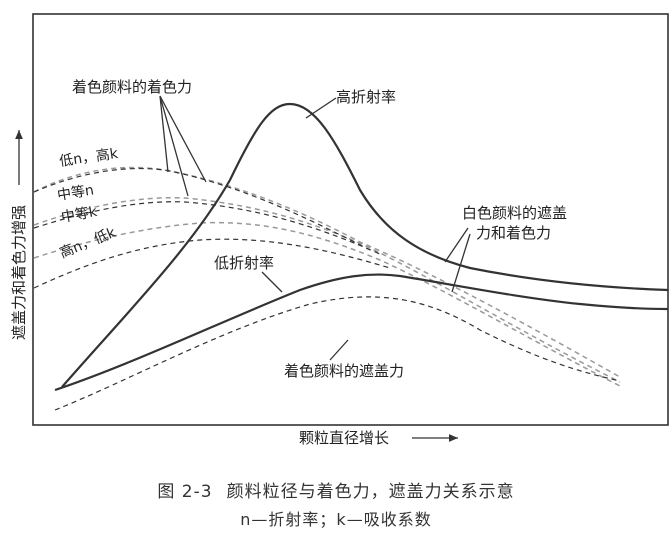 The width and height of the screenshot is (672, 537). What do you see at coordinates (212, 263) in the screenshot?
I see `curve-high-n-low-k` at bounding box center [212, 263].